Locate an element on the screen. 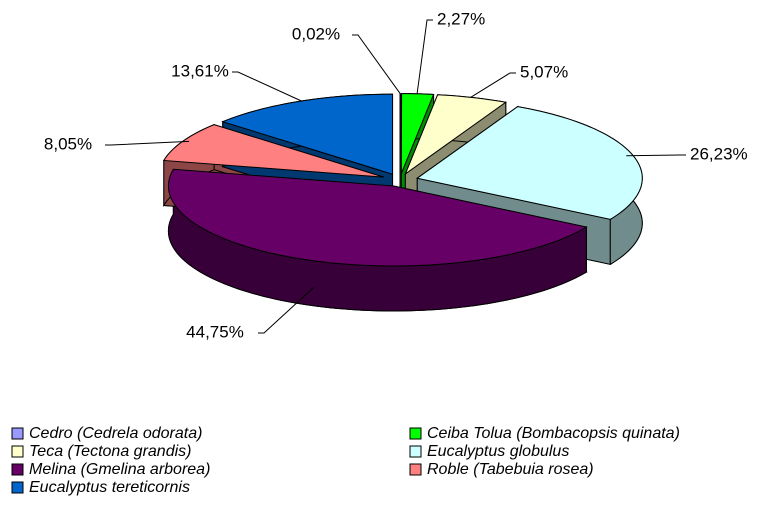 The width and height of the screenshot is (775, 511). legend-label: Teca (Tectona grandis) is located at coordinates (110, 451).